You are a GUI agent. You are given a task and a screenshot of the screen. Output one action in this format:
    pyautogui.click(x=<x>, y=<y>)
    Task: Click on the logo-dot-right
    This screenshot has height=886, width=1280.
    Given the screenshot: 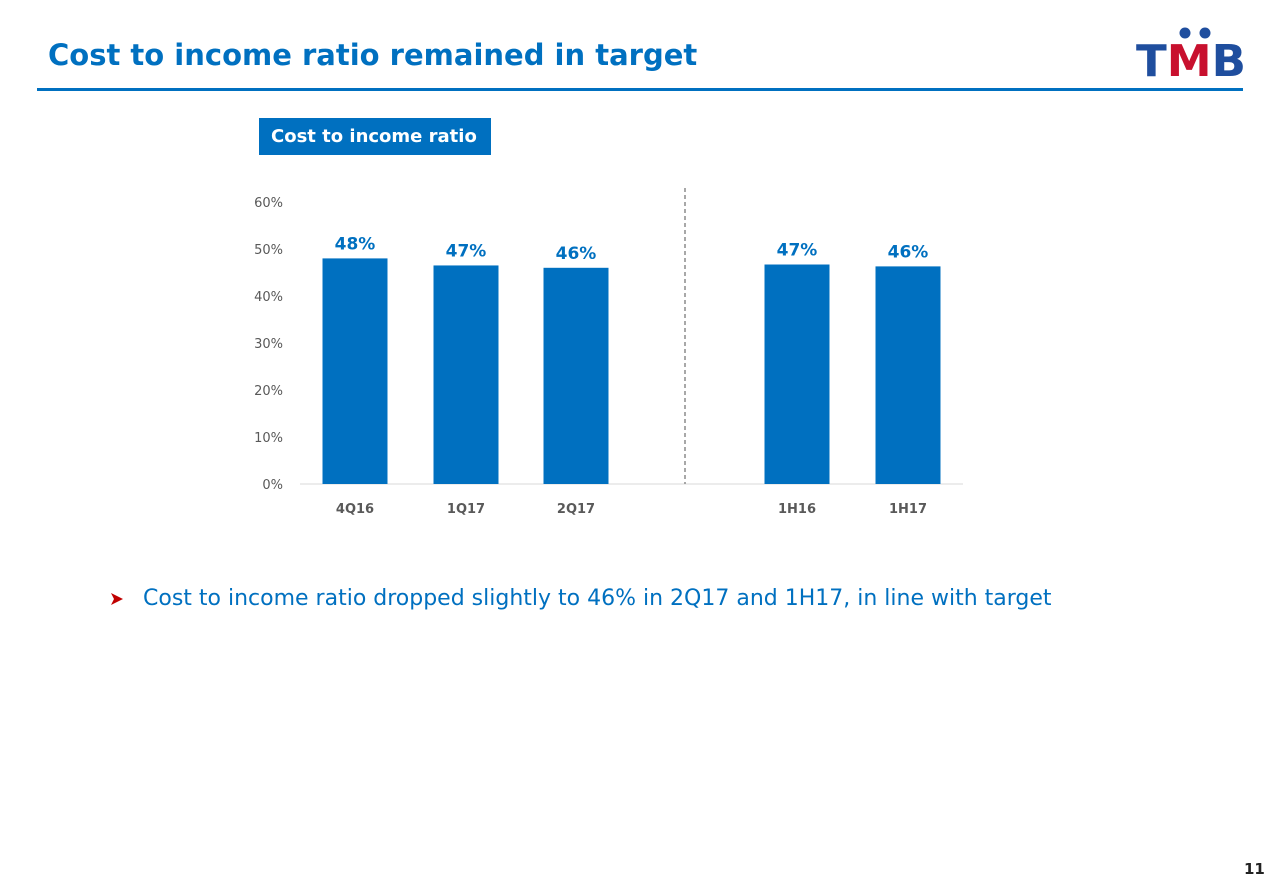 What is the action you would take?
    pyautogui.click(x=1205, y=33)
    